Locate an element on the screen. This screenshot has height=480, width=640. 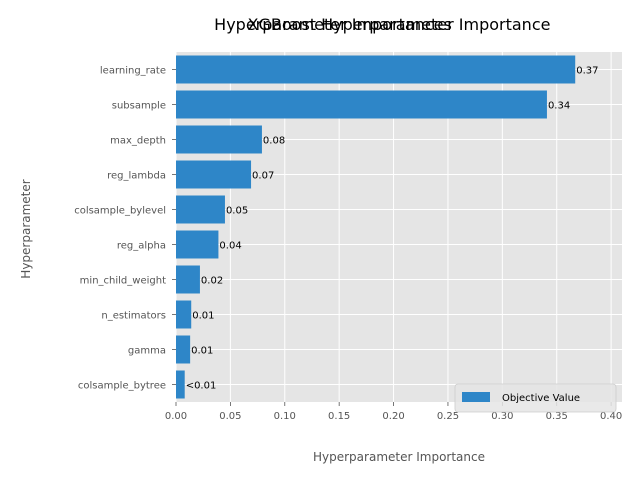
y-tick-label: gamma is located at coordinates (147, 351).